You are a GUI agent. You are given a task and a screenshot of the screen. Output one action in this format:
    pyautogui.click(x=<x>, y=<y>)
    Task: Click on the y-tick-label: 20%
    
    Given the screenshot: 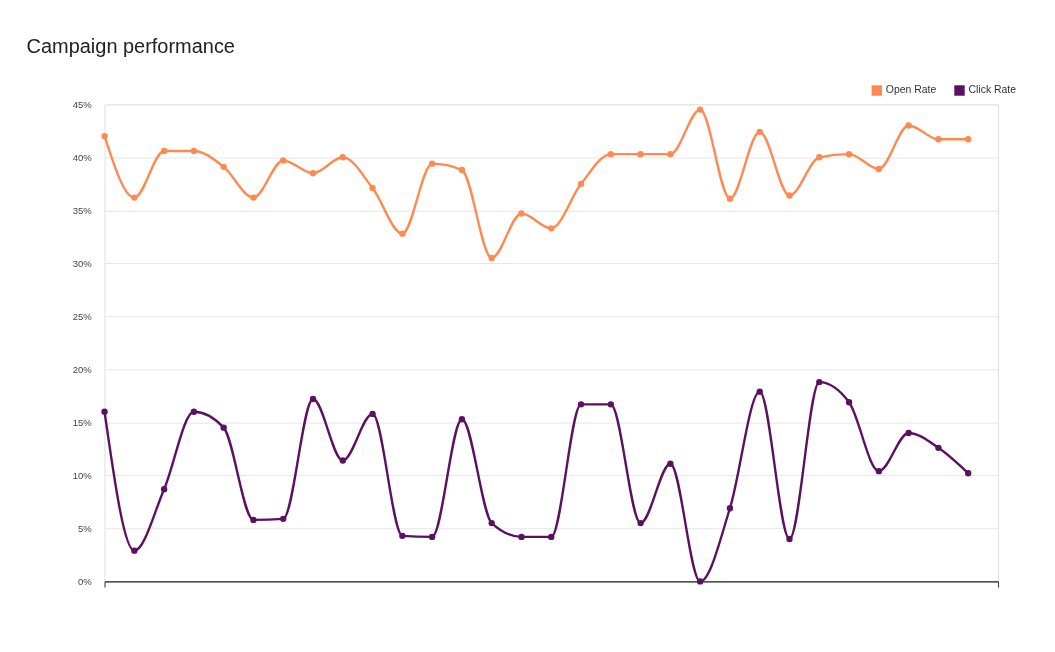 What is the action you would take?
    pyautogui.click(x=82, y=369)
    